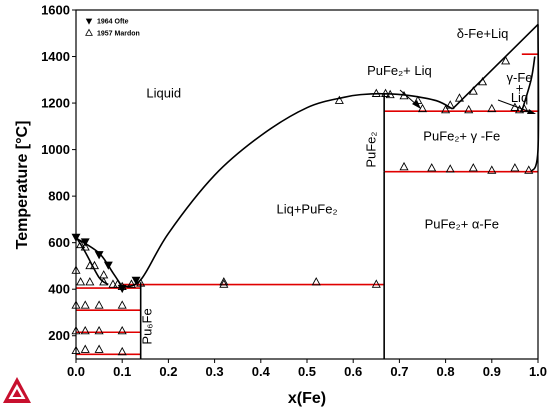 This screenshot has width=550, height=412. Describe the element at coordinates (89, 32) in the screenshot. I see `legend-open-triangle-icon` at that location.